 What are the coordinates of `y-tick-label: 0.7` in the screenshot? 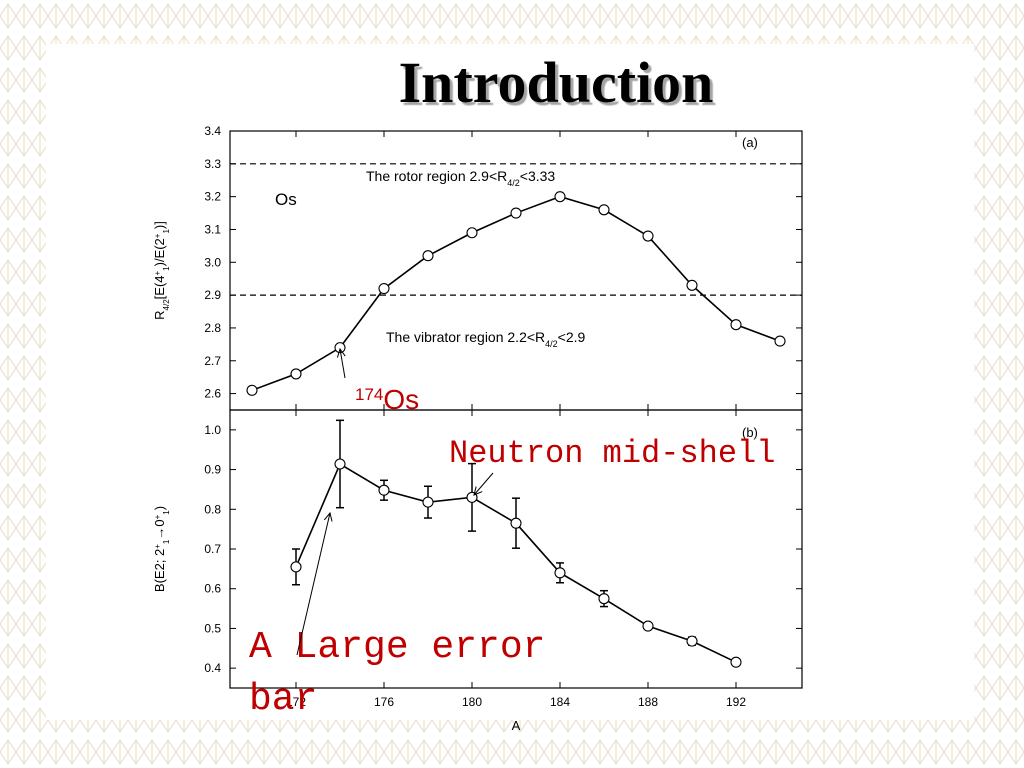 It's located at (212, 549).